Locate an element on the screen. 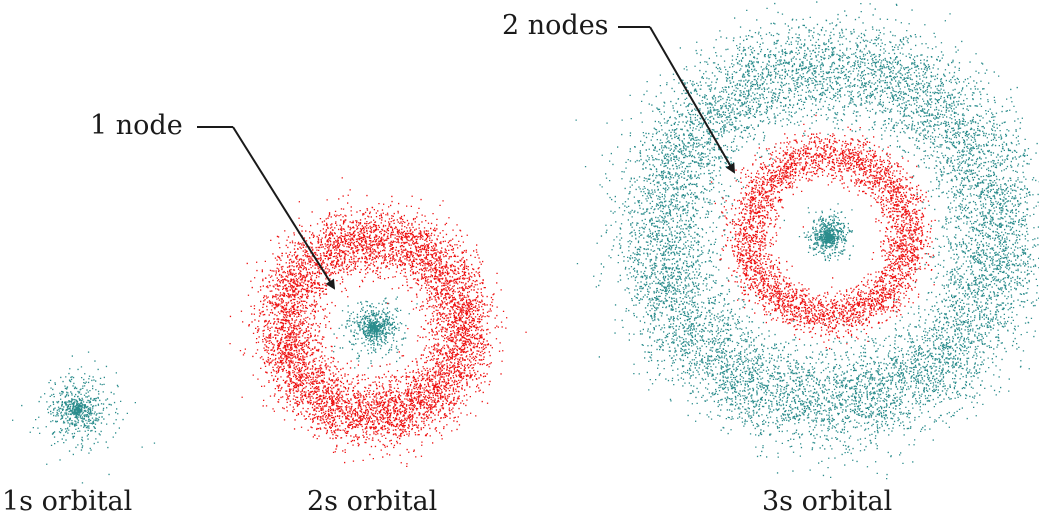  node2-annotation: 2 nodes is located at coordinates (555, 25).